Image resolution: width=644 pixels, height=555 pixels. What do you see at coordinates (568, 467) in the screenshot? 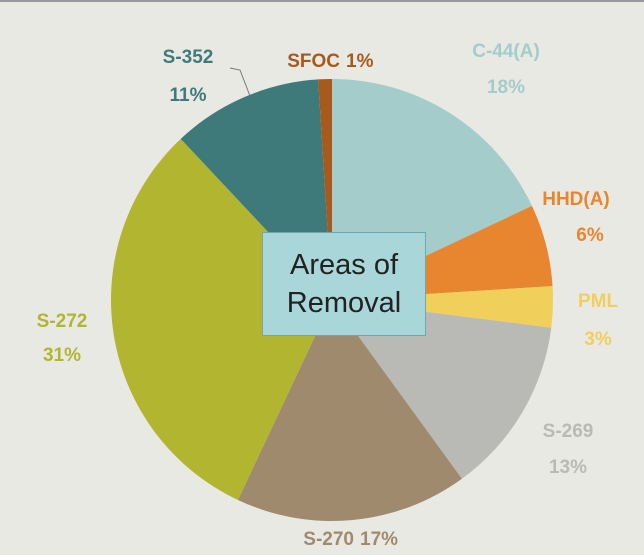
I see `slice-value-label: 13%` at bounding box center [568, 467].